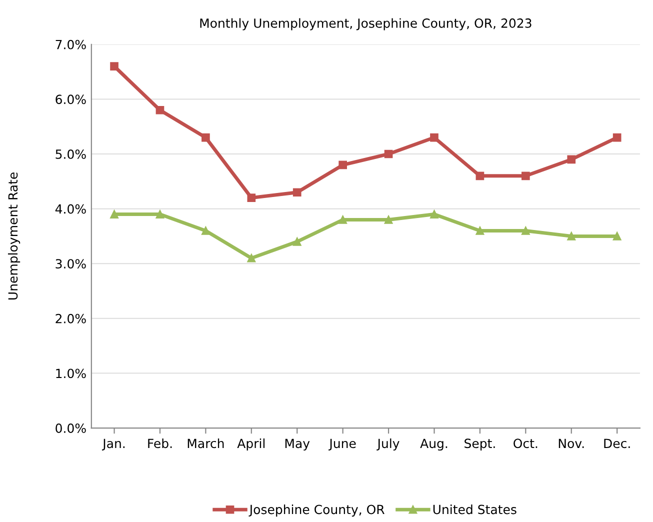  I want to click on chart-title: Monthly Unemployment, Josephine County, OR, 2023, so click(366, 24).